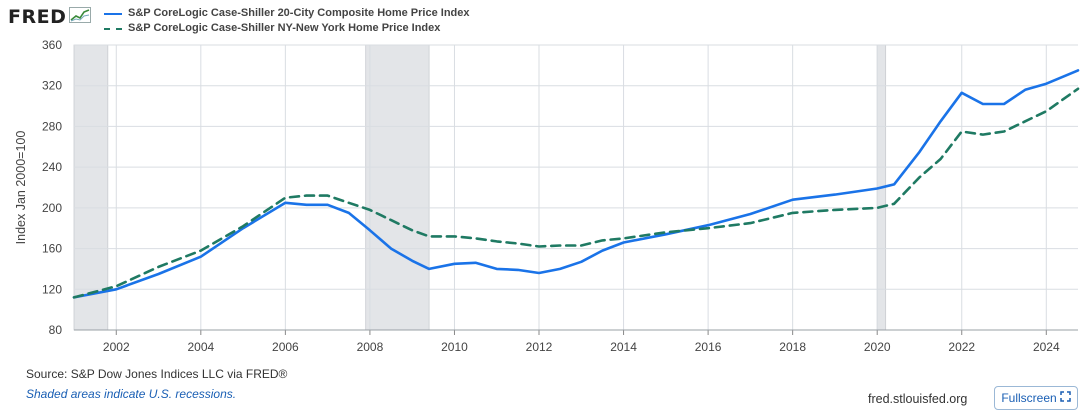 The width and height of the screenshot is (1080, 410). What do you see at coordinates (52, 208) in the screenshot?
I see `y-tick-label-200: 200` at bounding box center [52, 208].